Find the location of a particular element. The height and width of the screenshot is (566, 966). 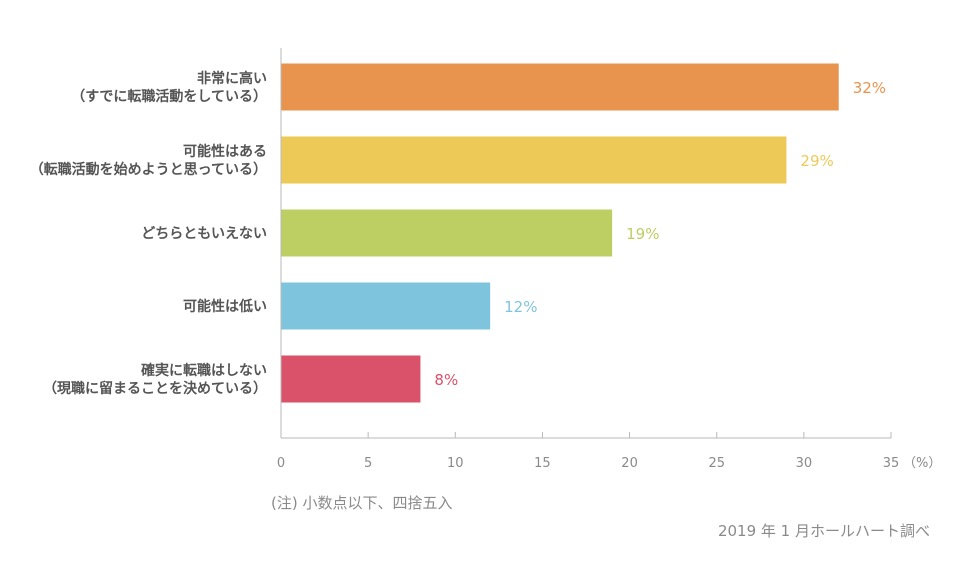

x-axis-unit: （%） is located at coordinates (922, 463).